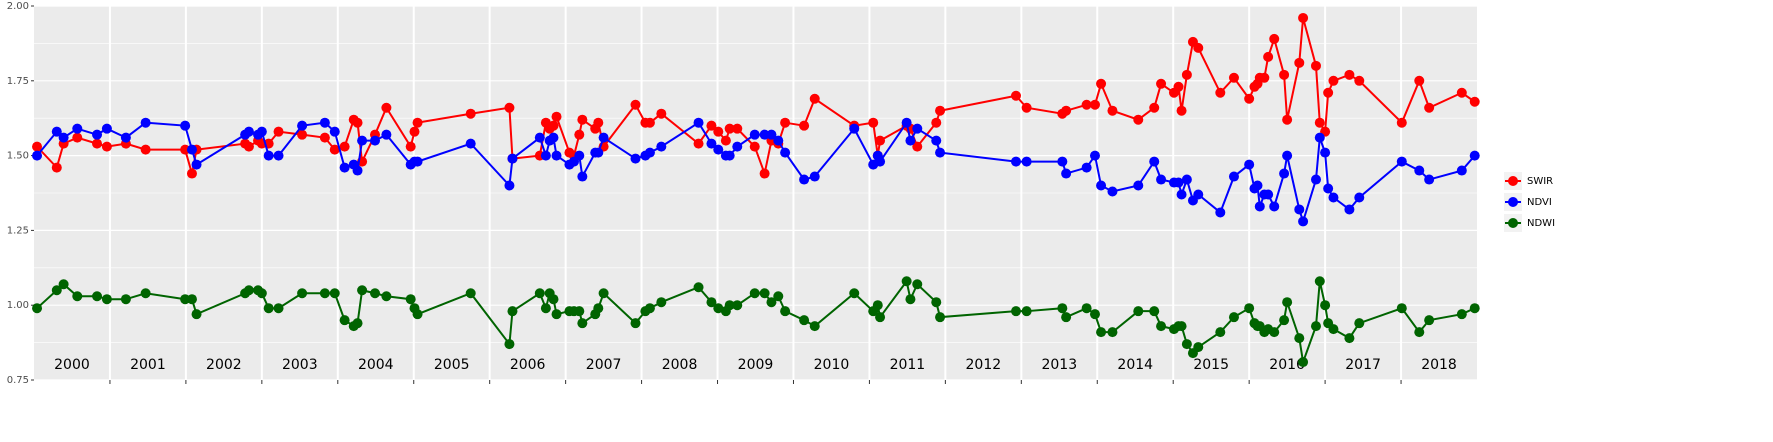  What do you see at coordinates (72, 365) in the screenshot?
I see `year-label: 2000` at bounding box center [72, 365].